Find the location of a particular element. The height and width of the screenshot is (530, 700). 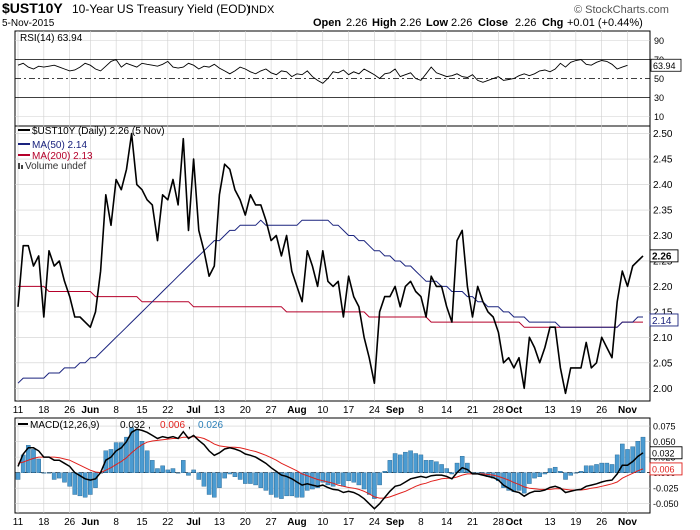

signal-current-tag-box is located at coordinates (666, 469).